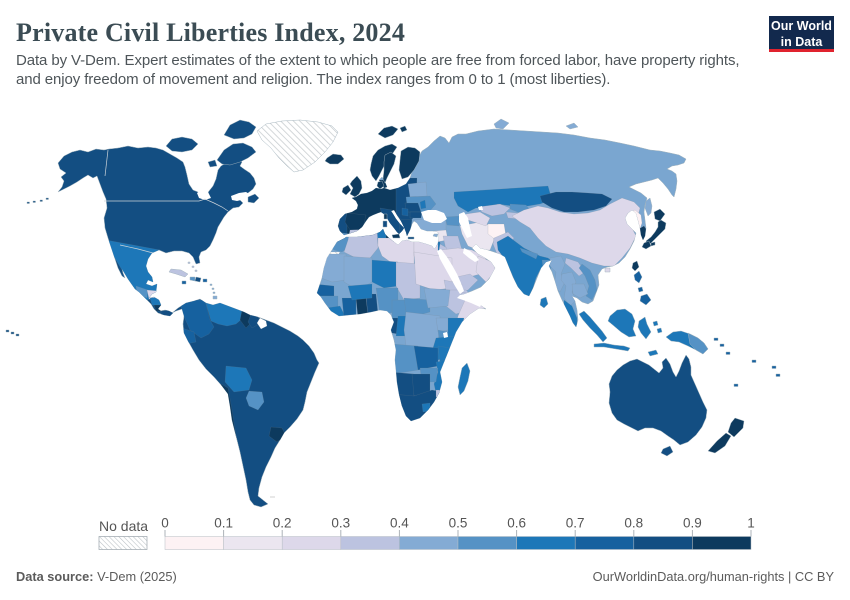 This screenshot has width=850, height=600. I want to click on svg-text: 1, so click(751, 523).